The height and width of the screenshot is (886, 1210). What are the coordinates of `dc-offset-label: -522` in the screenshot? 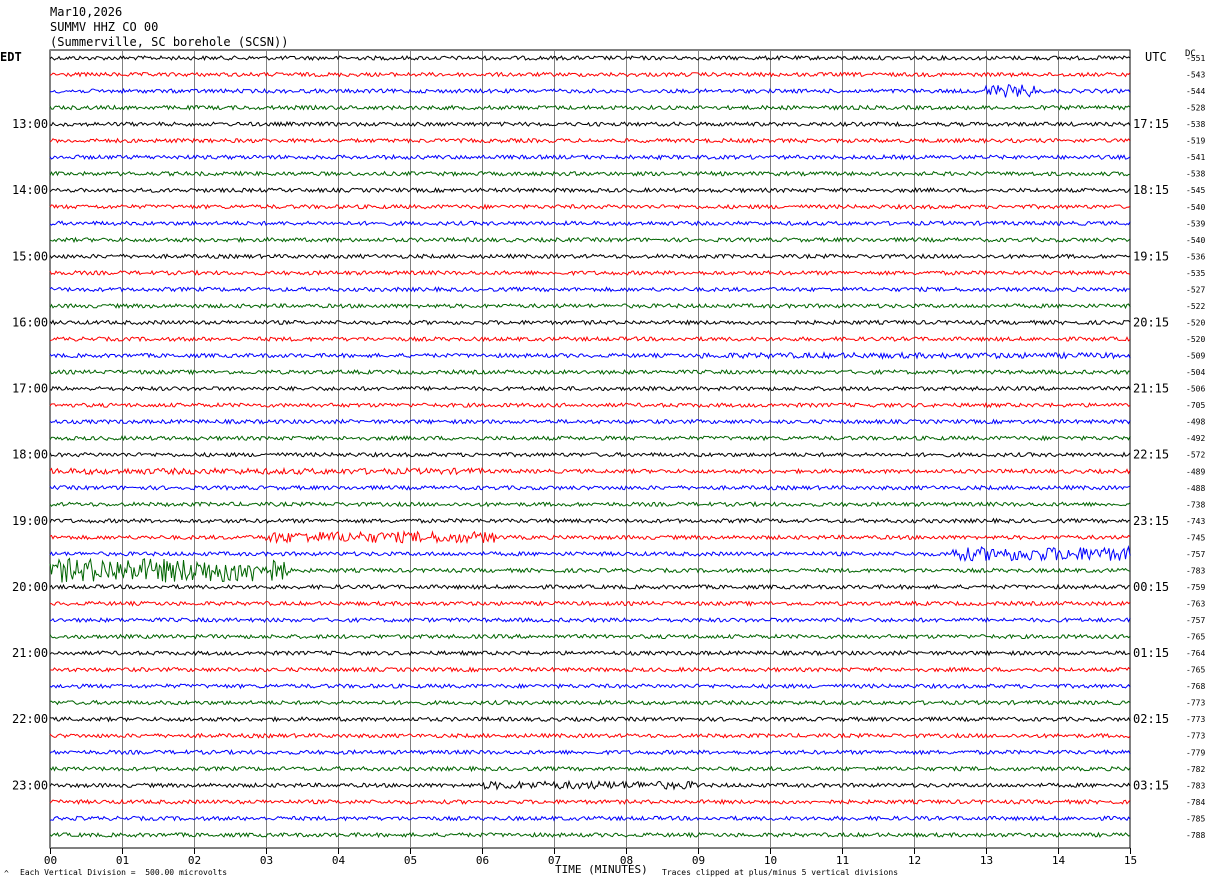 It's located at (1195, 306).